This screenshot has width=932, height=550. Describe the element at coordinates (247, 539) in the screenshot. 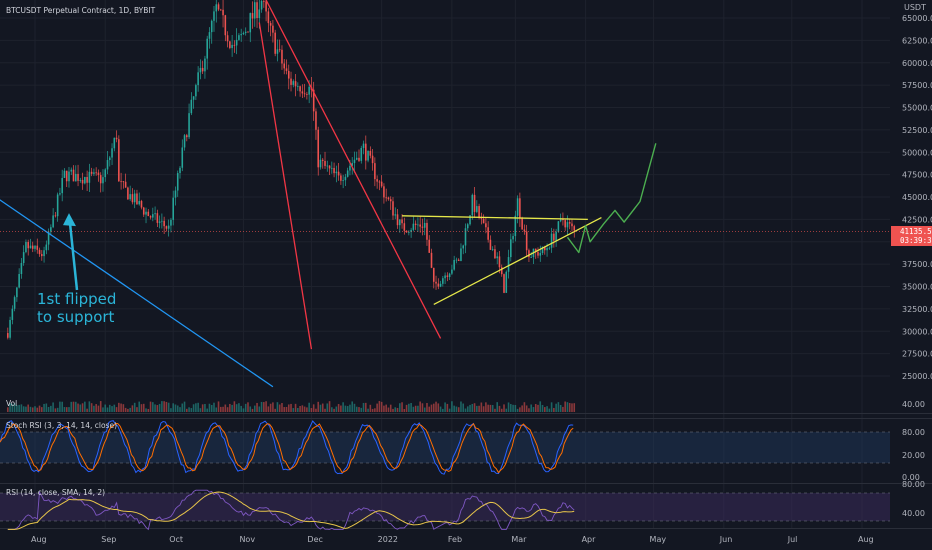

I see `time-tick-3: Nov` at that location.